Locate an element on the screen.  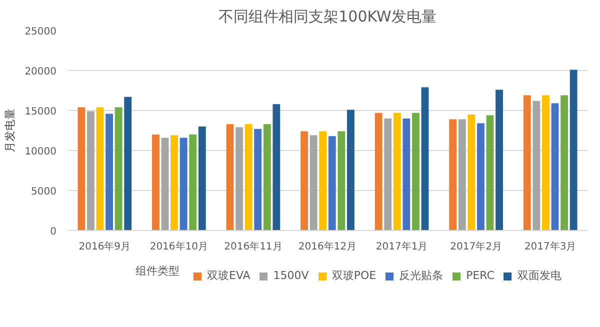
x-tick-label: 2016年12月 is located at coordinates (327, 246).